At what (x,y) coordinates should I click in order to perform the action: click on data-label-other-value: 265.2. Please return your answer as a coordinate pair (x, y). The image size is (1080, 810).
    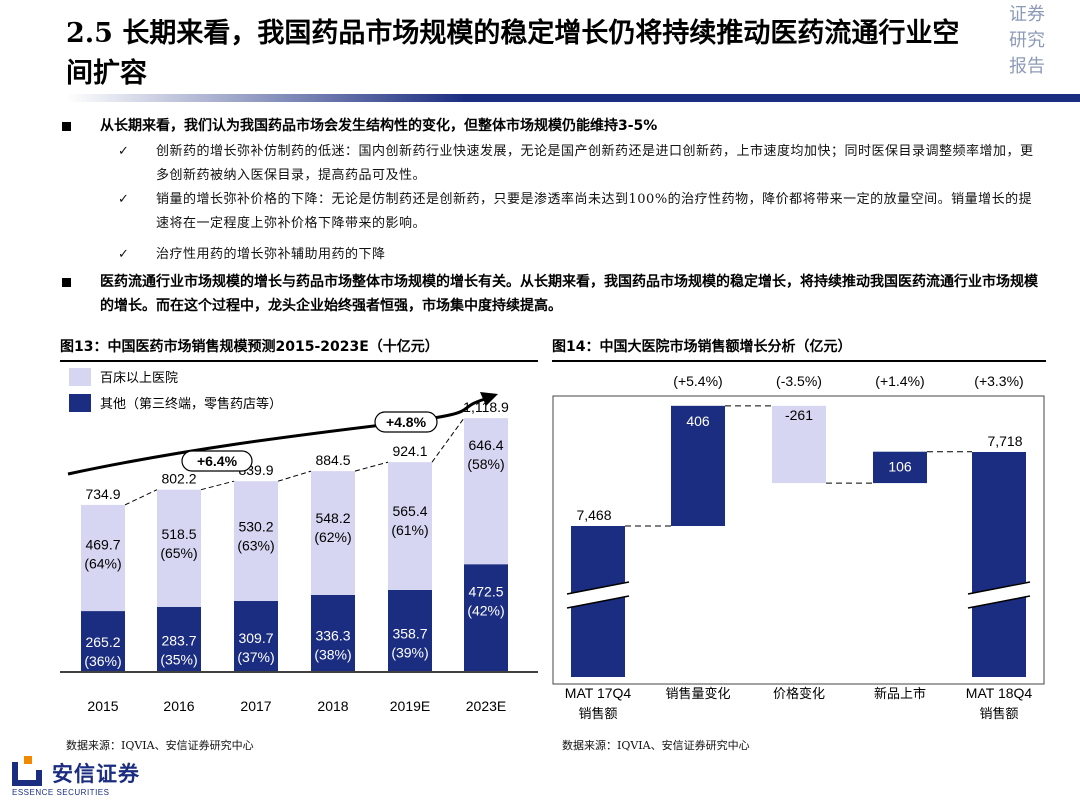
    Looking at the image, I should click on (102, 642).